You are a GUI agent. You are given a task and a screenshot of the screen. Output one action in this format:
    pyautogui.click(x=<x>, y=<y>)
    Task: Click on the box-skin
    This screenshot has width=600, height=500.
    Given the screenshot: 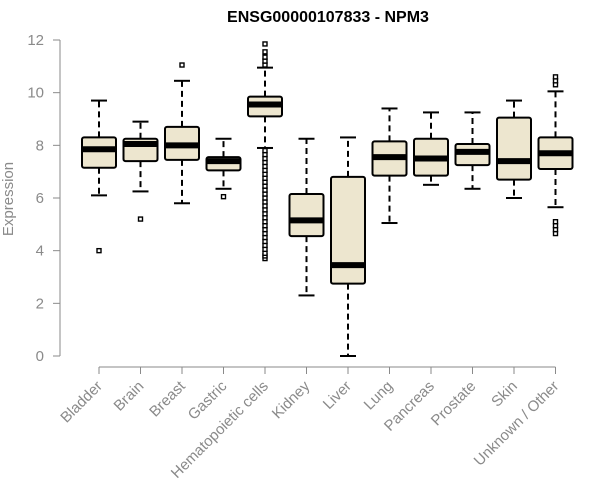 What is the action you would take?
    pyautogui.click(x=514, y=149)
    